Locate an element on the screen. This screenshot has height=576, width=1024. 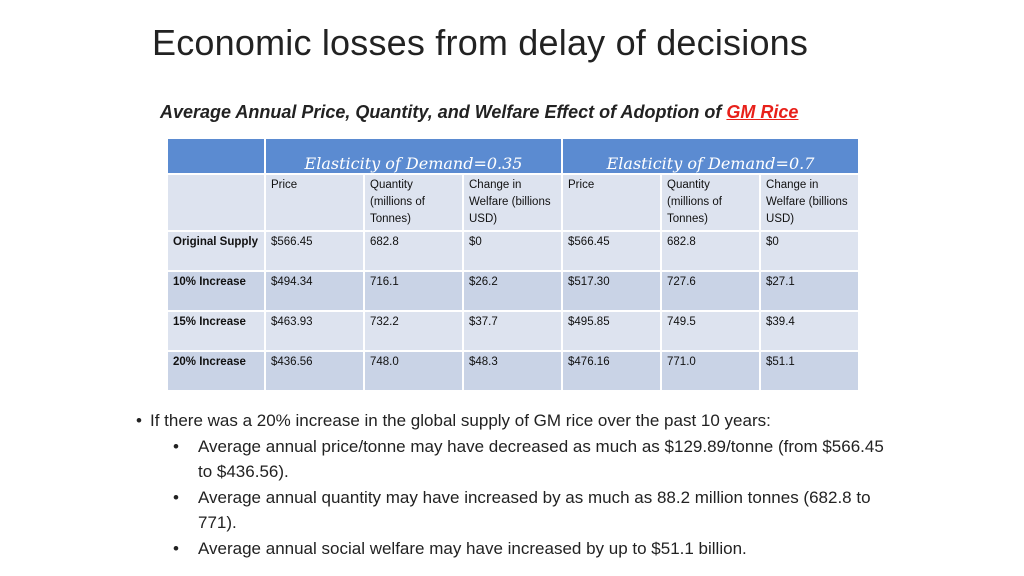
table-cell: 771.0 is located at coordinates (711, 371).